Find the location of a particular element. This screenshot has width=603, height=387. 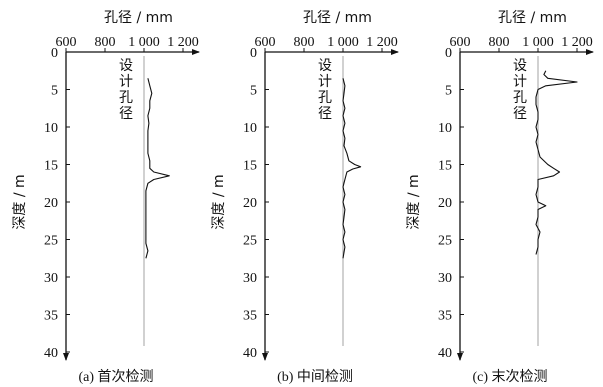

panel-caption: (a) 首次检测 is located at coordinates (115, 377).